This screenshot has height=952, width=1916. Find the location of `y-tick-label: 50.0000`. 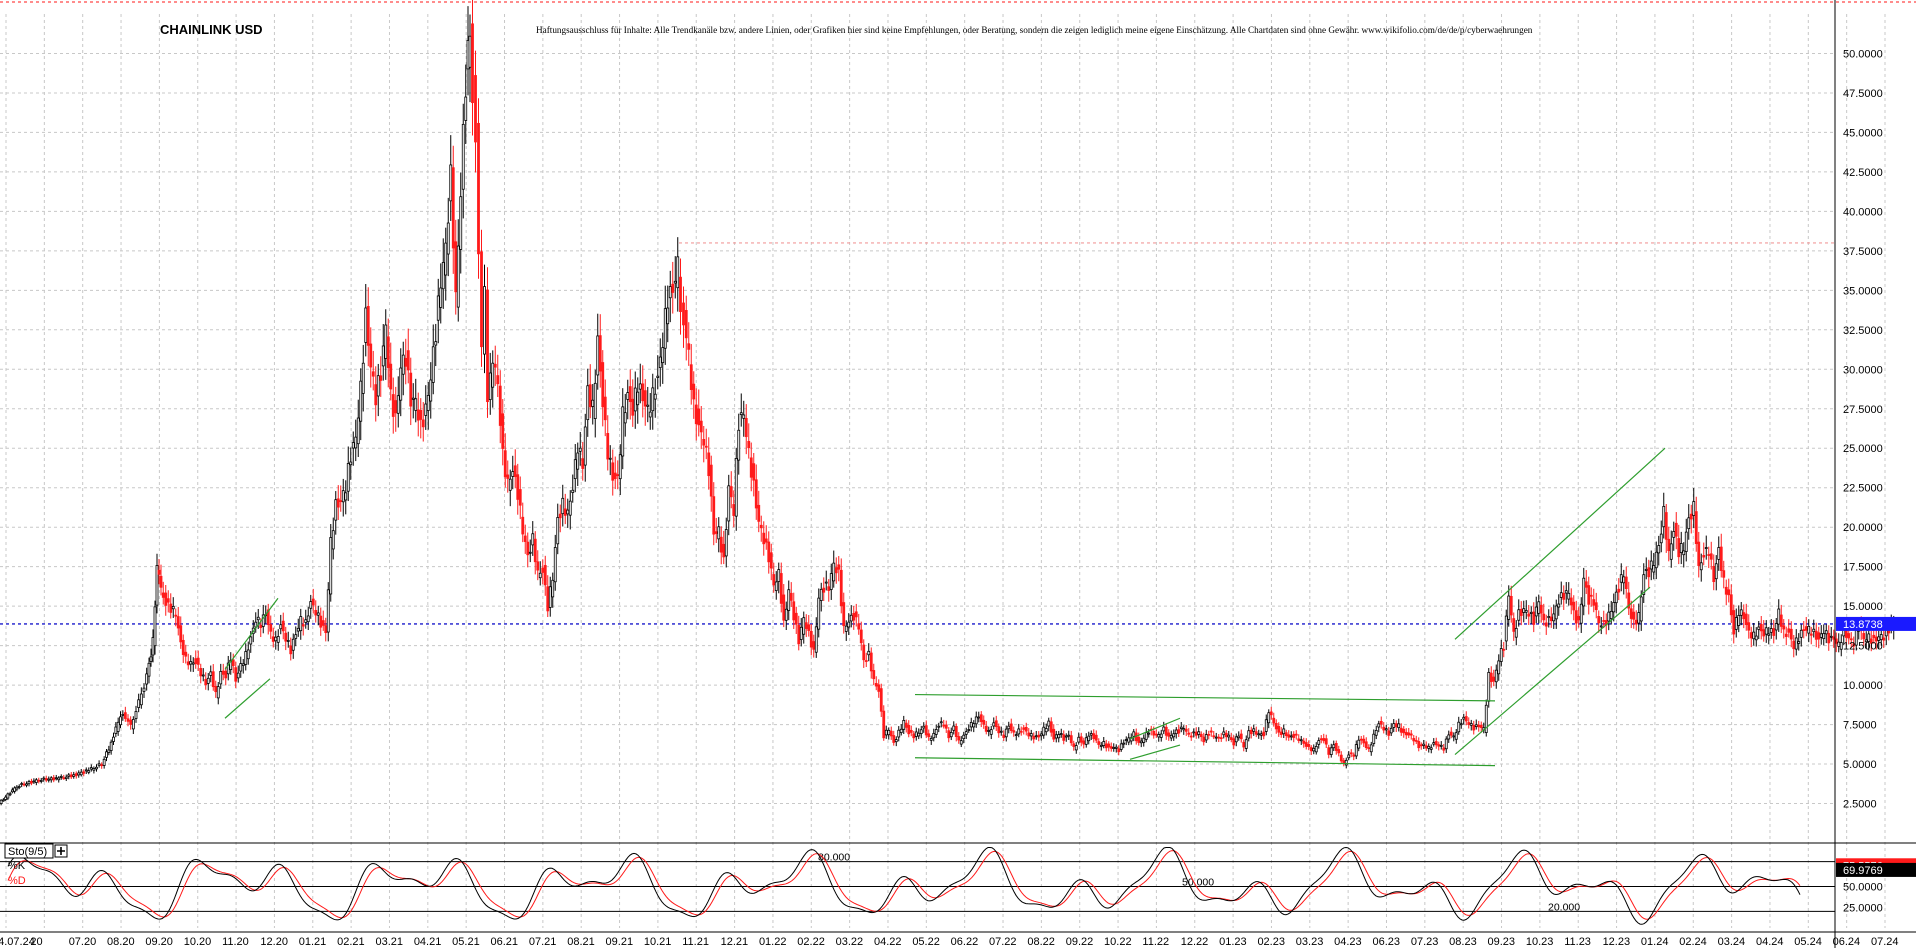

y-tick-label: 50.0000 is located at coordinates (1863, 54).